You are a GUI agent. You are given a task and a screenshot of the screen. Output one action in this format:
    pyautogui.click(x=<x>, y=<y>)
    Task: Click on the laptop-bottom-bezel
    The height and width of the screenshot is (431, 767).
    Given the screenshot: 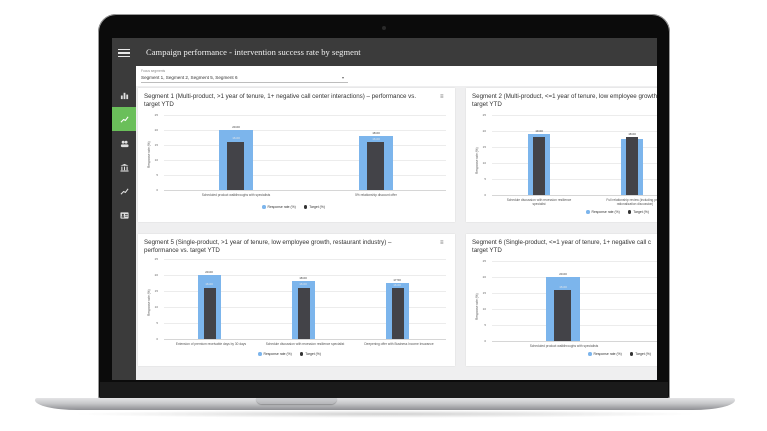 What is the action you would take?
    pyautogui.click(x=384, y=390)
    